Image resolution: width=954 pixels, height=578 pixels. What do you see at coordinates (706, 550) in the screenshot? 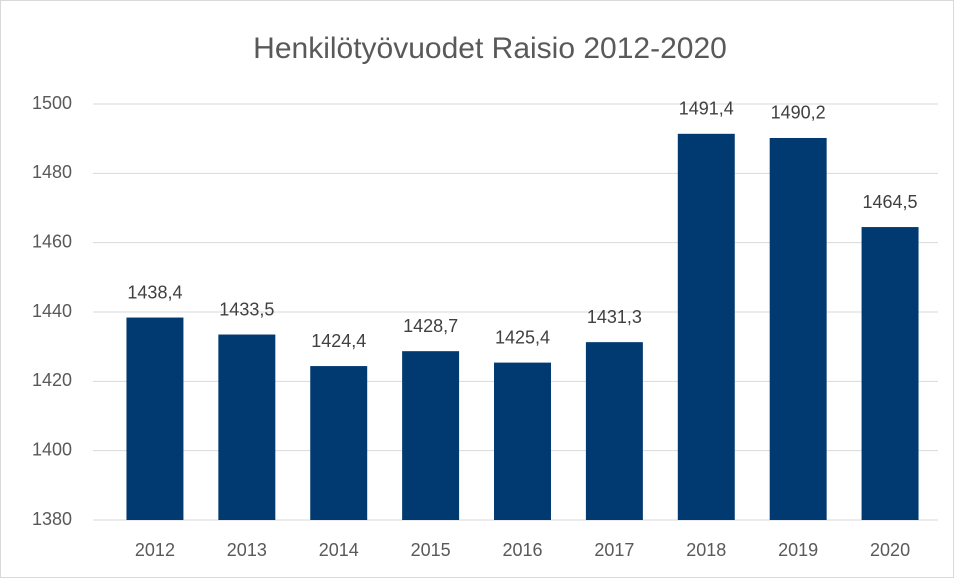
I see `x-tick-label: 2018` at bounding box center [706, 550].